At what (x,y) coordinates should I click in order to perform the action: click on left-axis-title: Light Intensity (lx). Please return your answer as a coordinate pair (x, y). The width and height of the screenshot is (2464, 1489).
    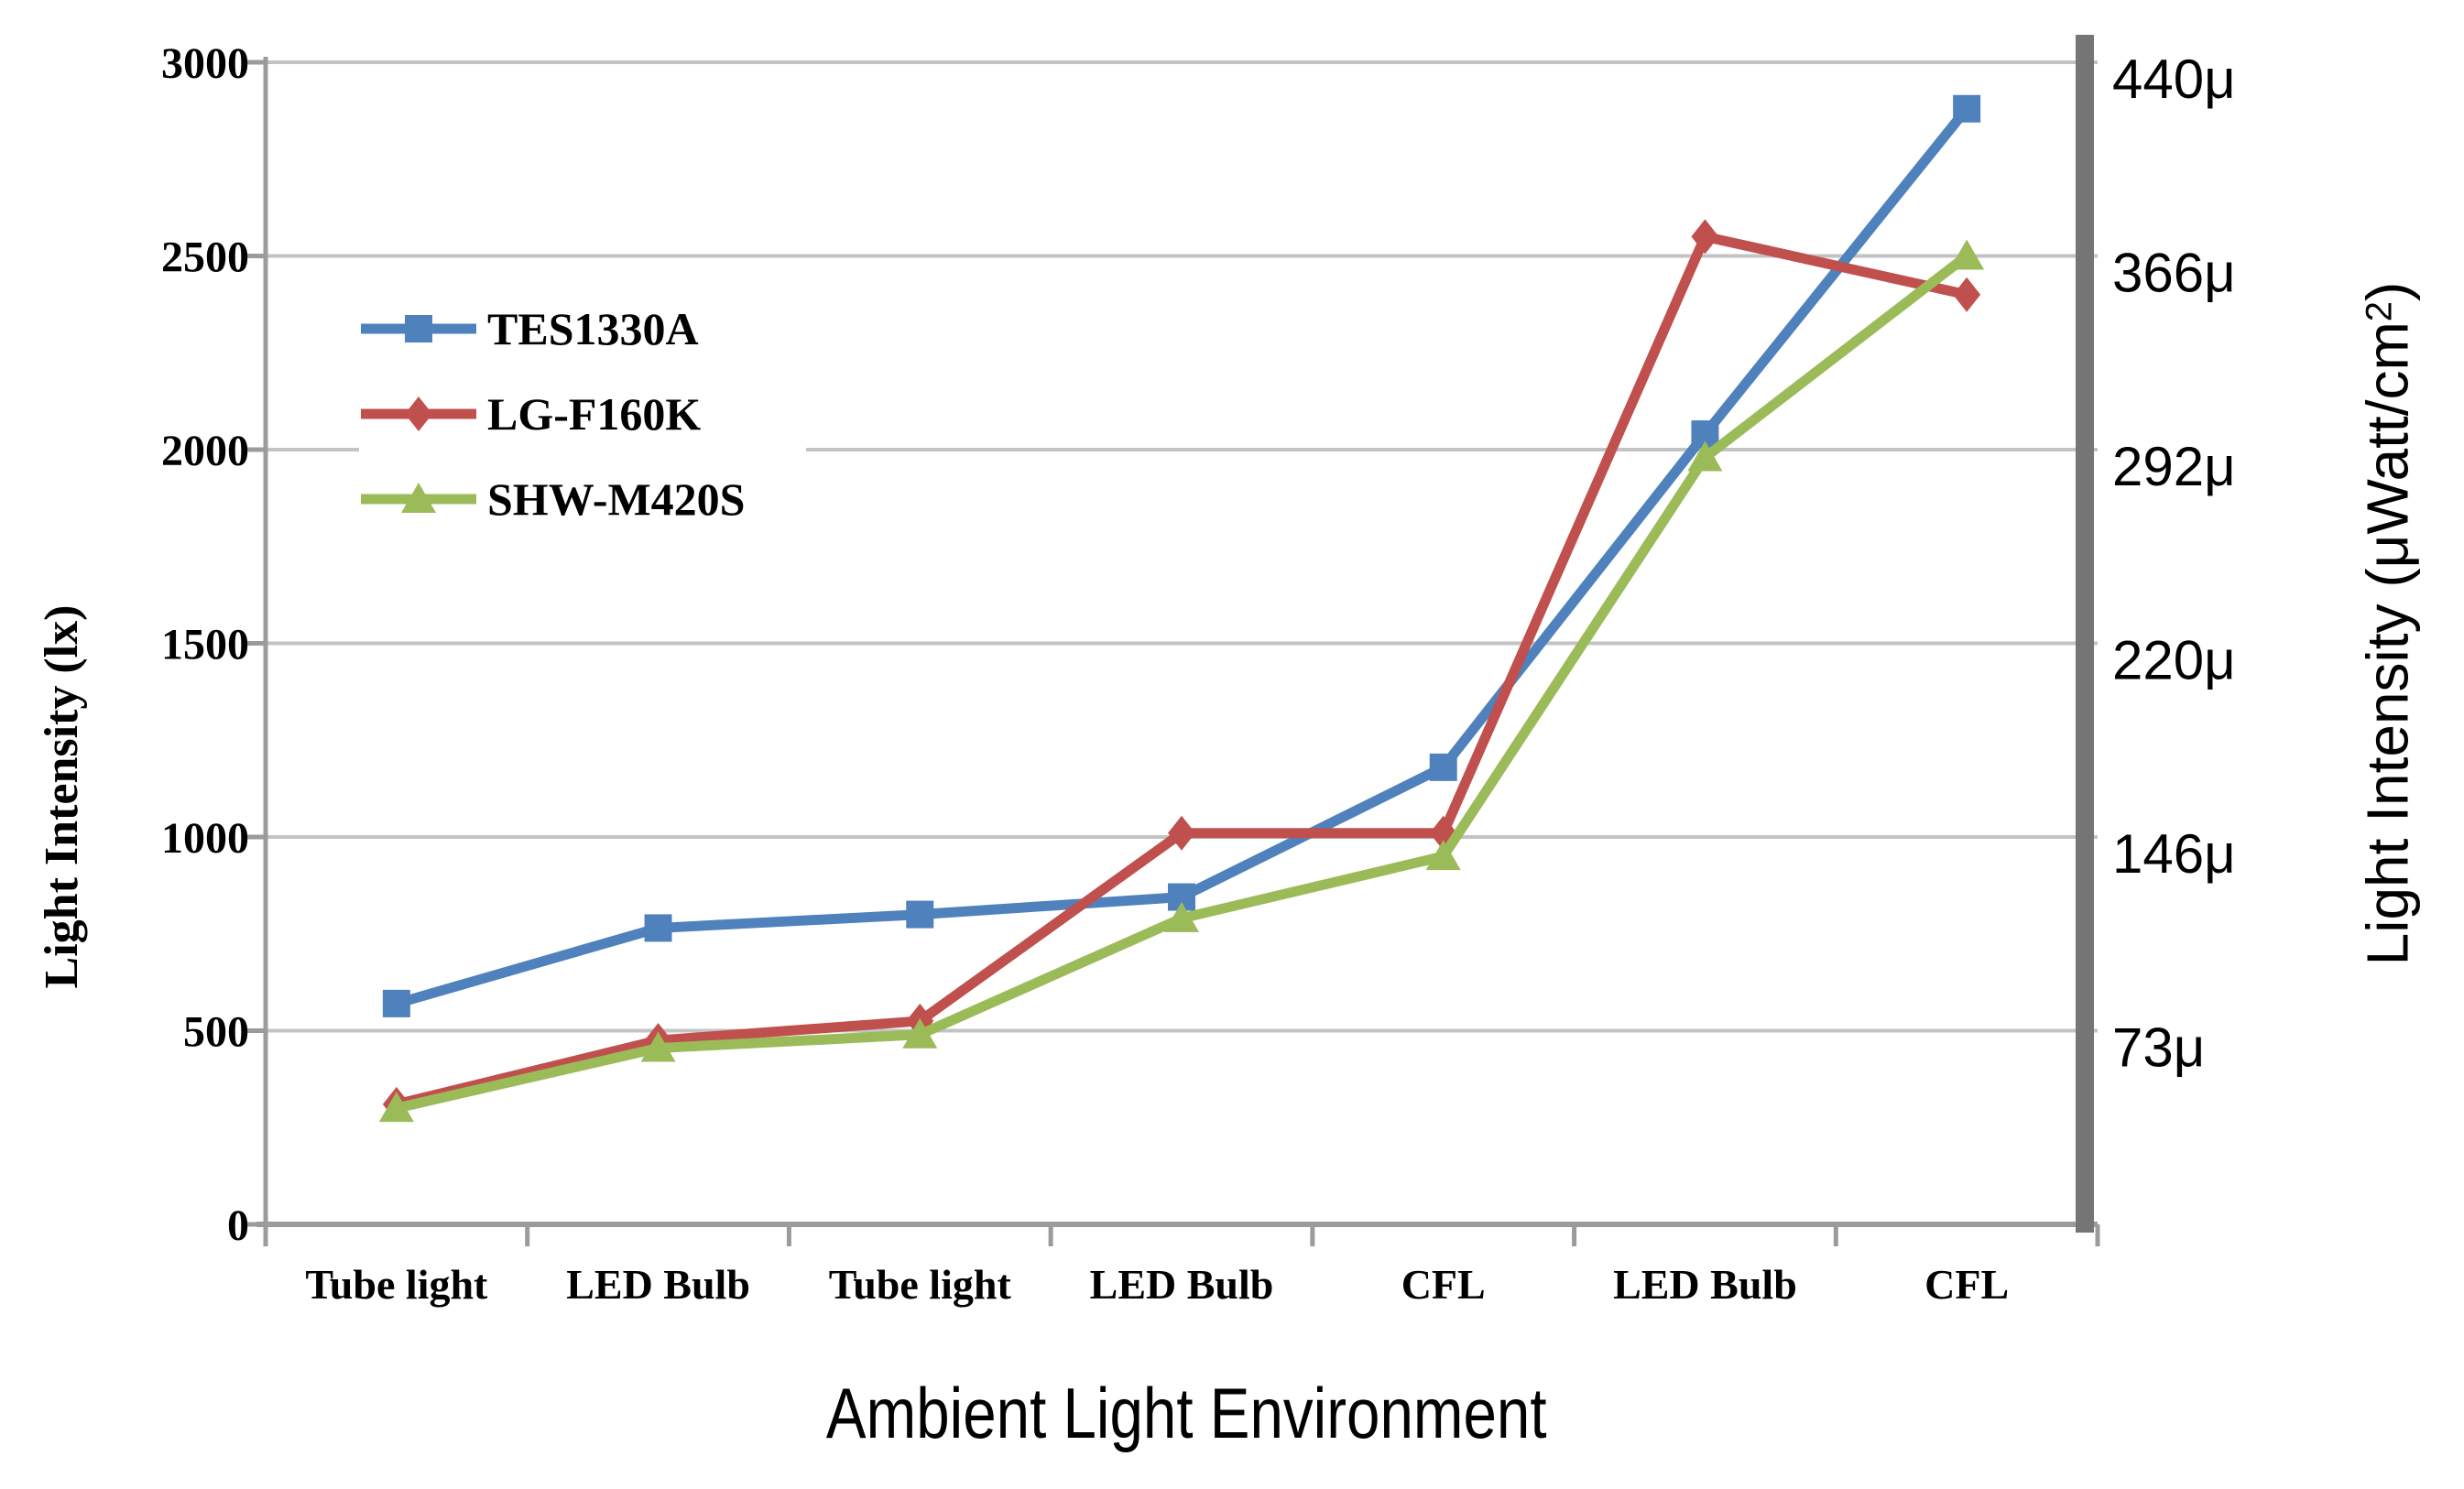
    Looking at the image, I should click on (62, 796).